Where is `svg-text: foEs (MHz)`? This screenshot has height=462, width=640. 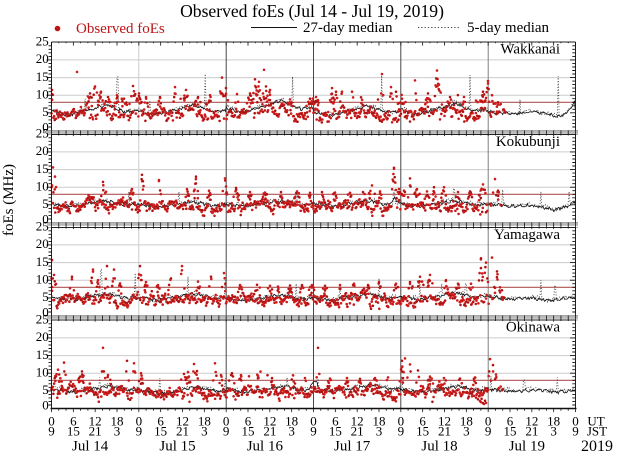 svg-text: foEs (MHz) is located at coordinates (9, 200).